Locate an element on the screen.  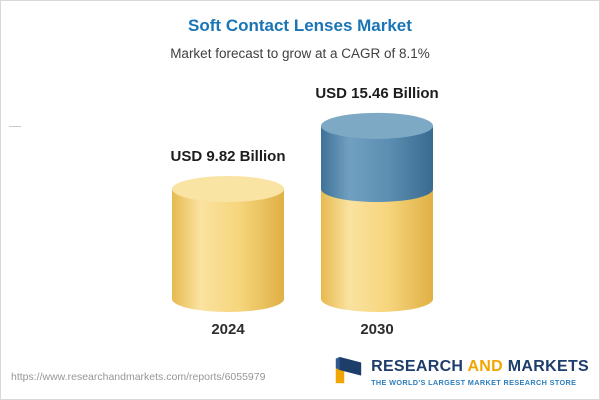
axis-tick is located at coordinates (15, 126).